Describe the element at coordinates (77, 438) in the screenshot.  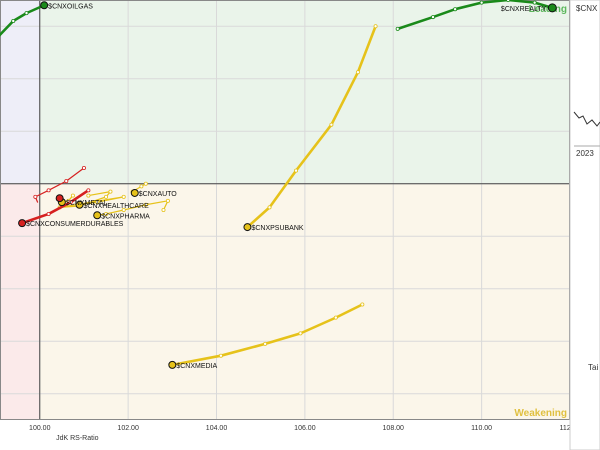
I see `x-axis-label: JdK RS-Ratio` at that location.